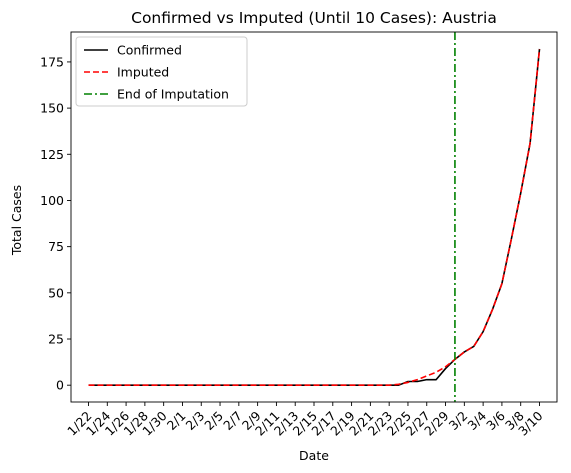 The height and width of the screenshot is (473, 571). I want to click on legend-label: Imputed, so click(143, 72).